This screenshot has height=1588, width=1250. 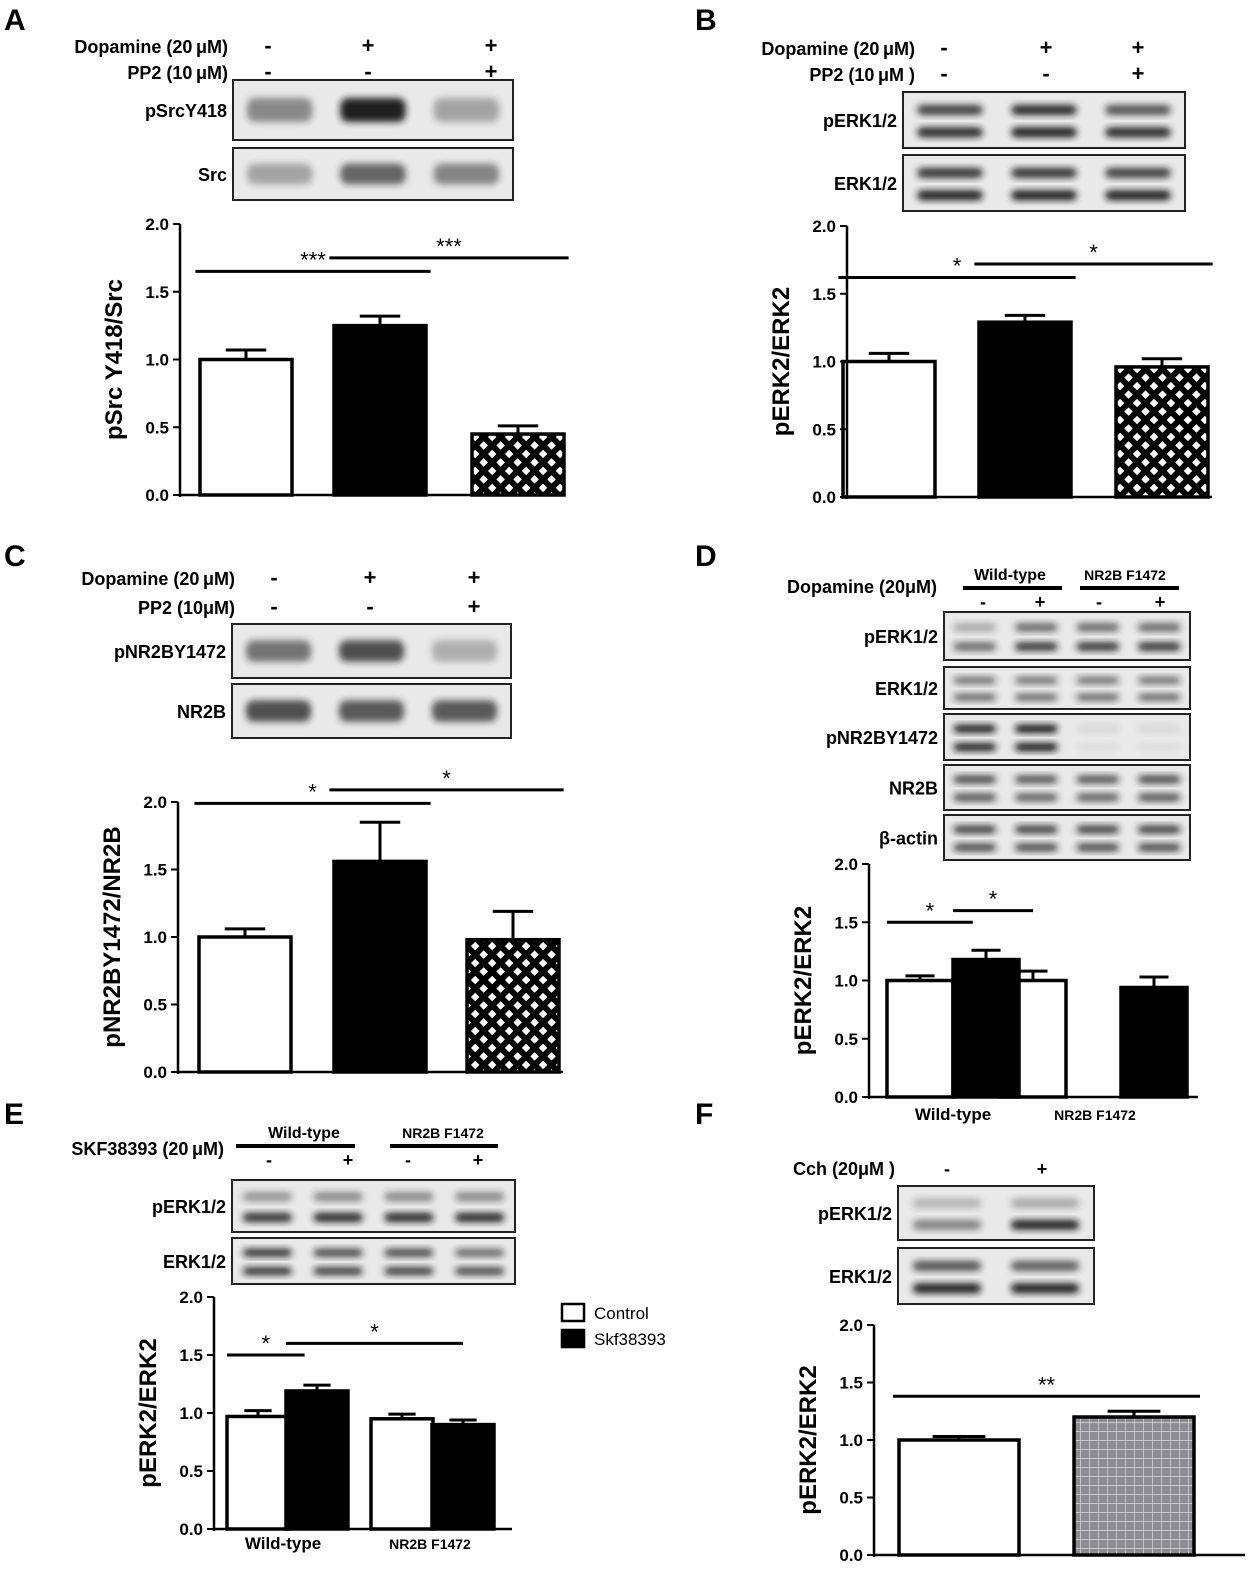 I want to click on blot-label: β-actin, so click(x=908, y=839).